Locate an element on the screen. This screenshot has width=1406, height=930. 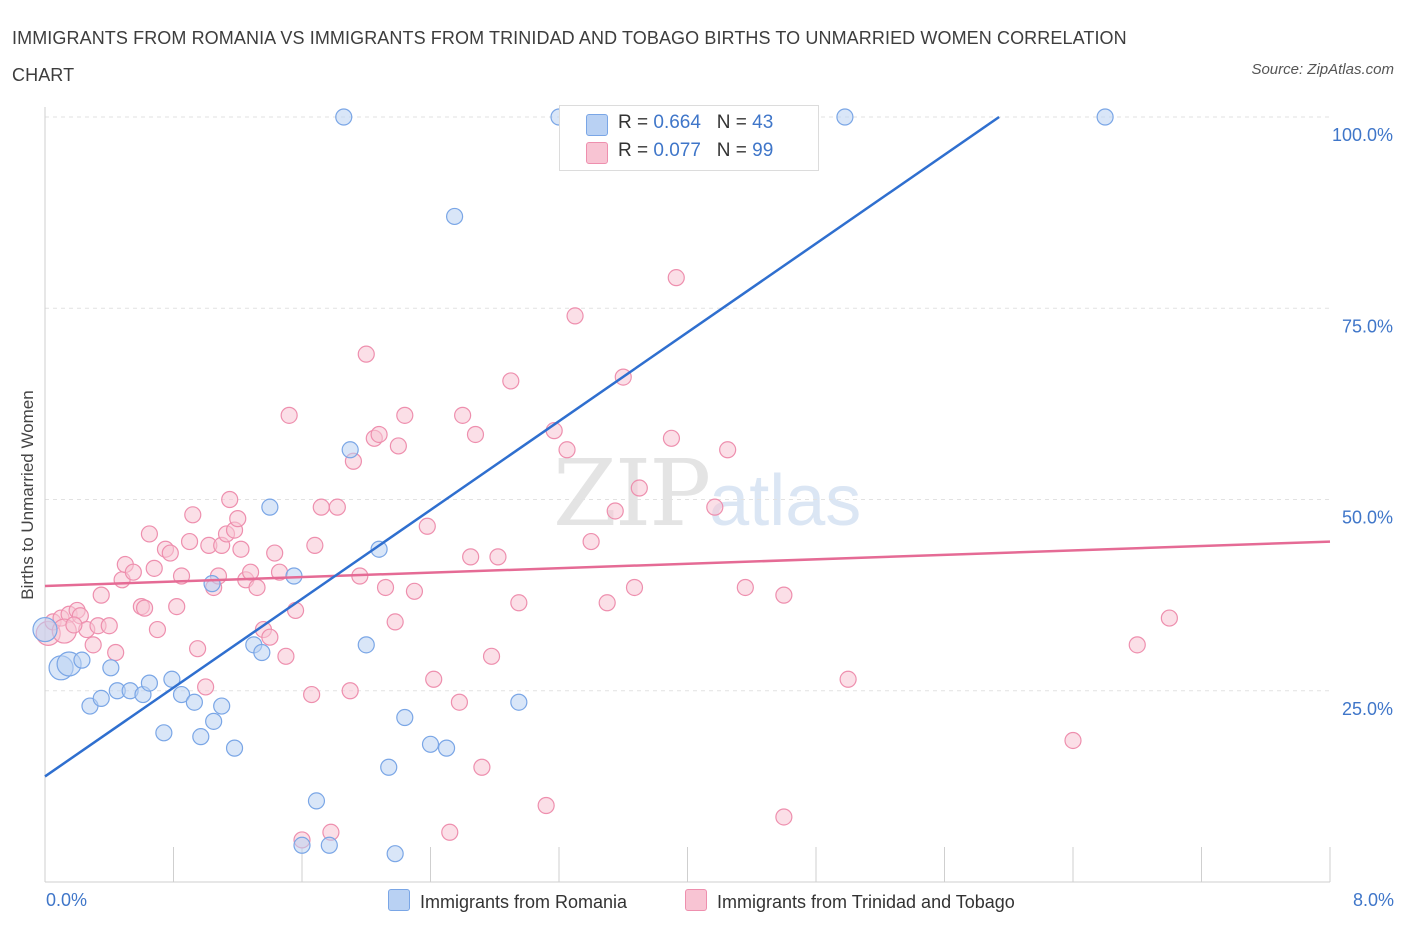
trinidad-legend-swatch is located at coordinates (696, 900).